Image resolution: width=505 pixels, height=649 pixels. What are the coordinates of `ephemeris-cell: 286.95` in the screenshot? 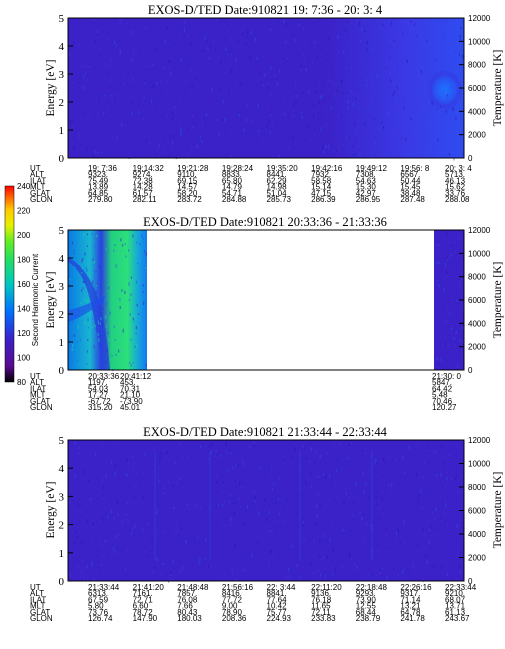 It's located at (368, 199).